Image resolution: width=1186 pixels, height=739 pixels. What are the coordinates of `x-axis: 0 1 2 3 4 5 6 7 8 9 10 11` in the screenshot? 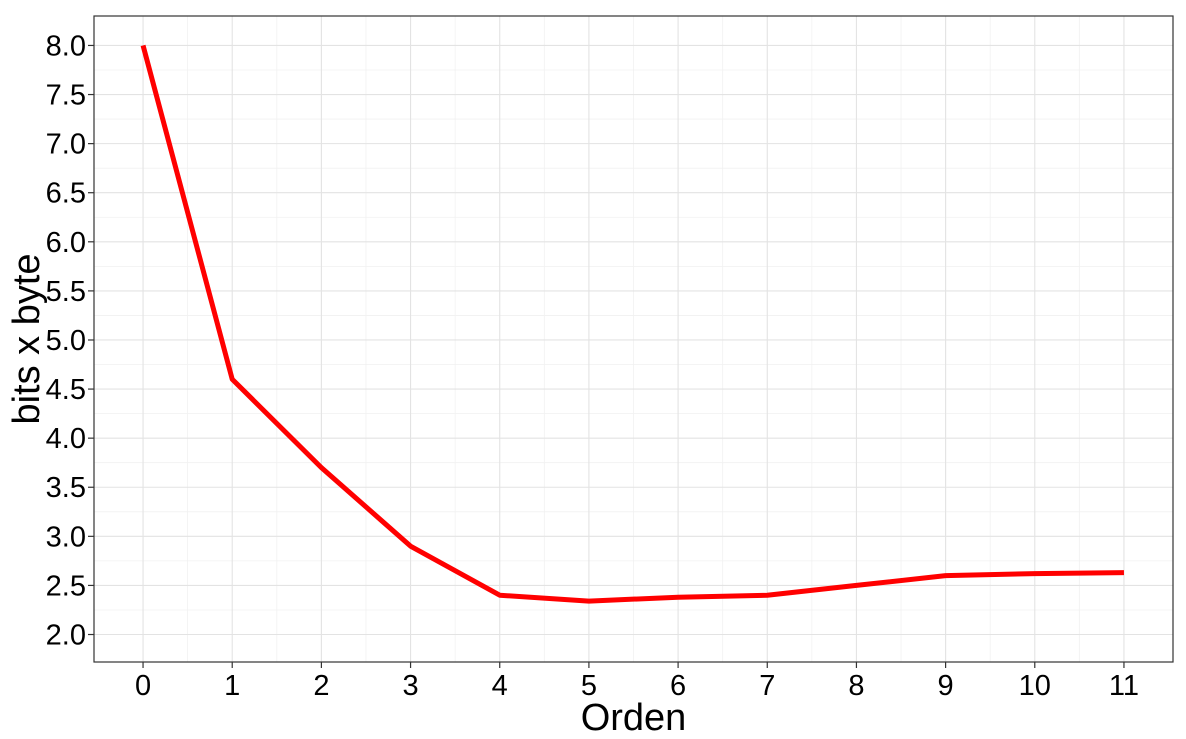 It's located at (637, 682).